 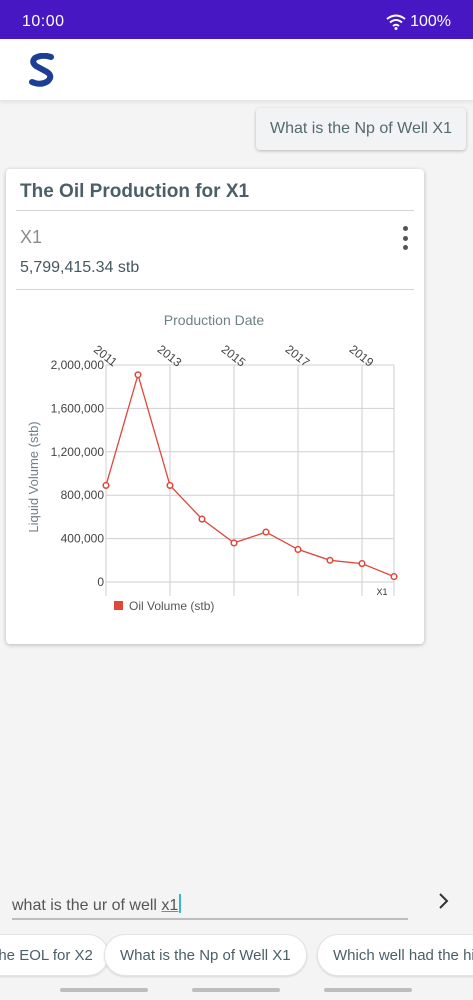 I want to click on input-text-prefix: what is the ur of well, so click(x=87, y=905).